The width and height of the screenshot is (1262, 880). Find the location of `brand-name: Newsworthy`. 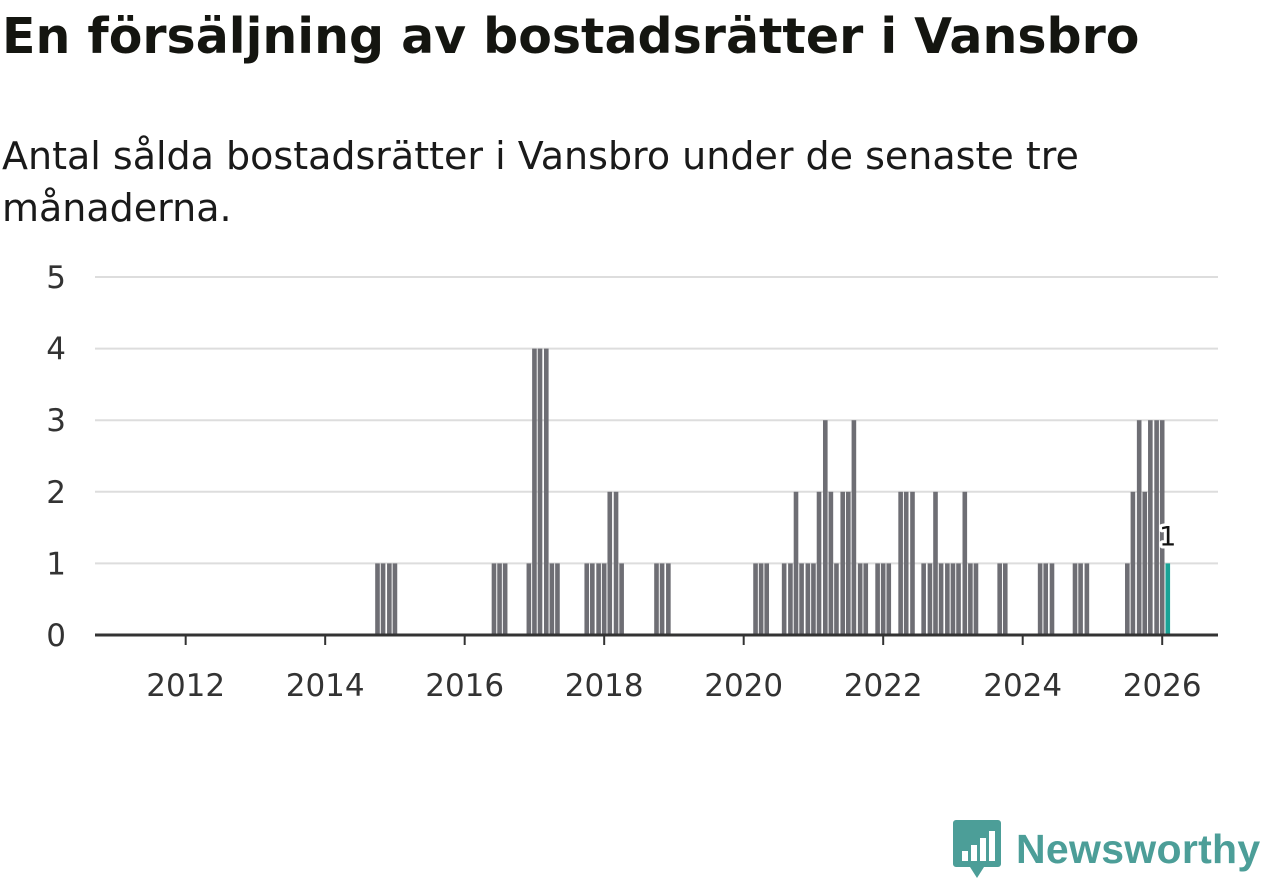

brand-name: Newsworthy is located at coordinates (1138, 848).